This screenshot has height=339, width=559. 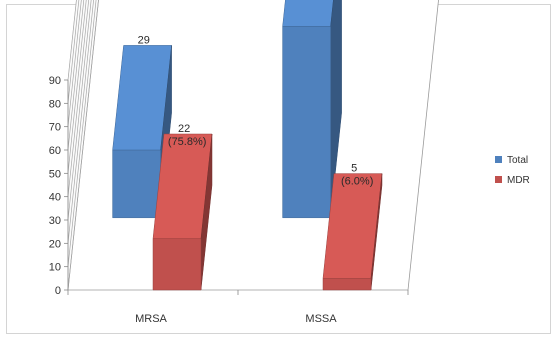 I want to click on legend: Total MDR, so click(x=512, y=170).